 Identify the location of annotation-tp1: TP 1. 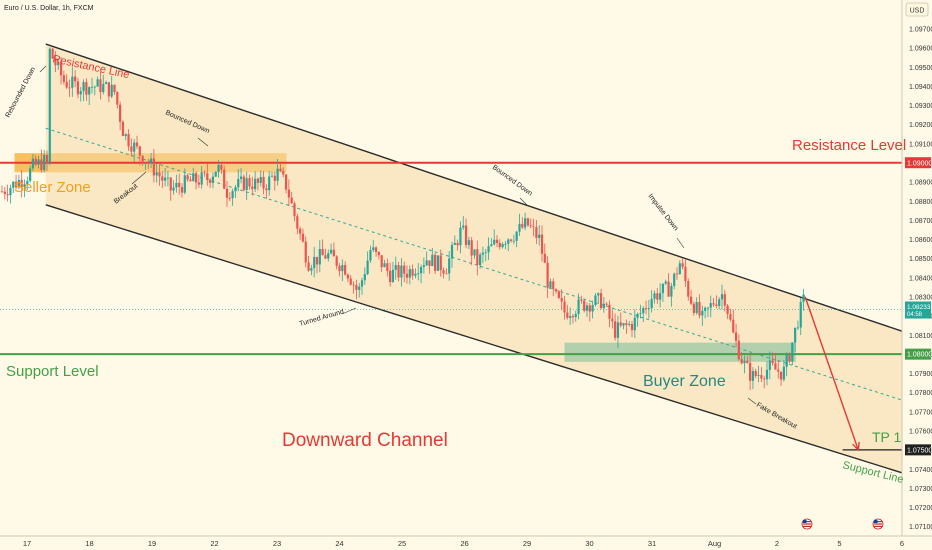
(887, 437).